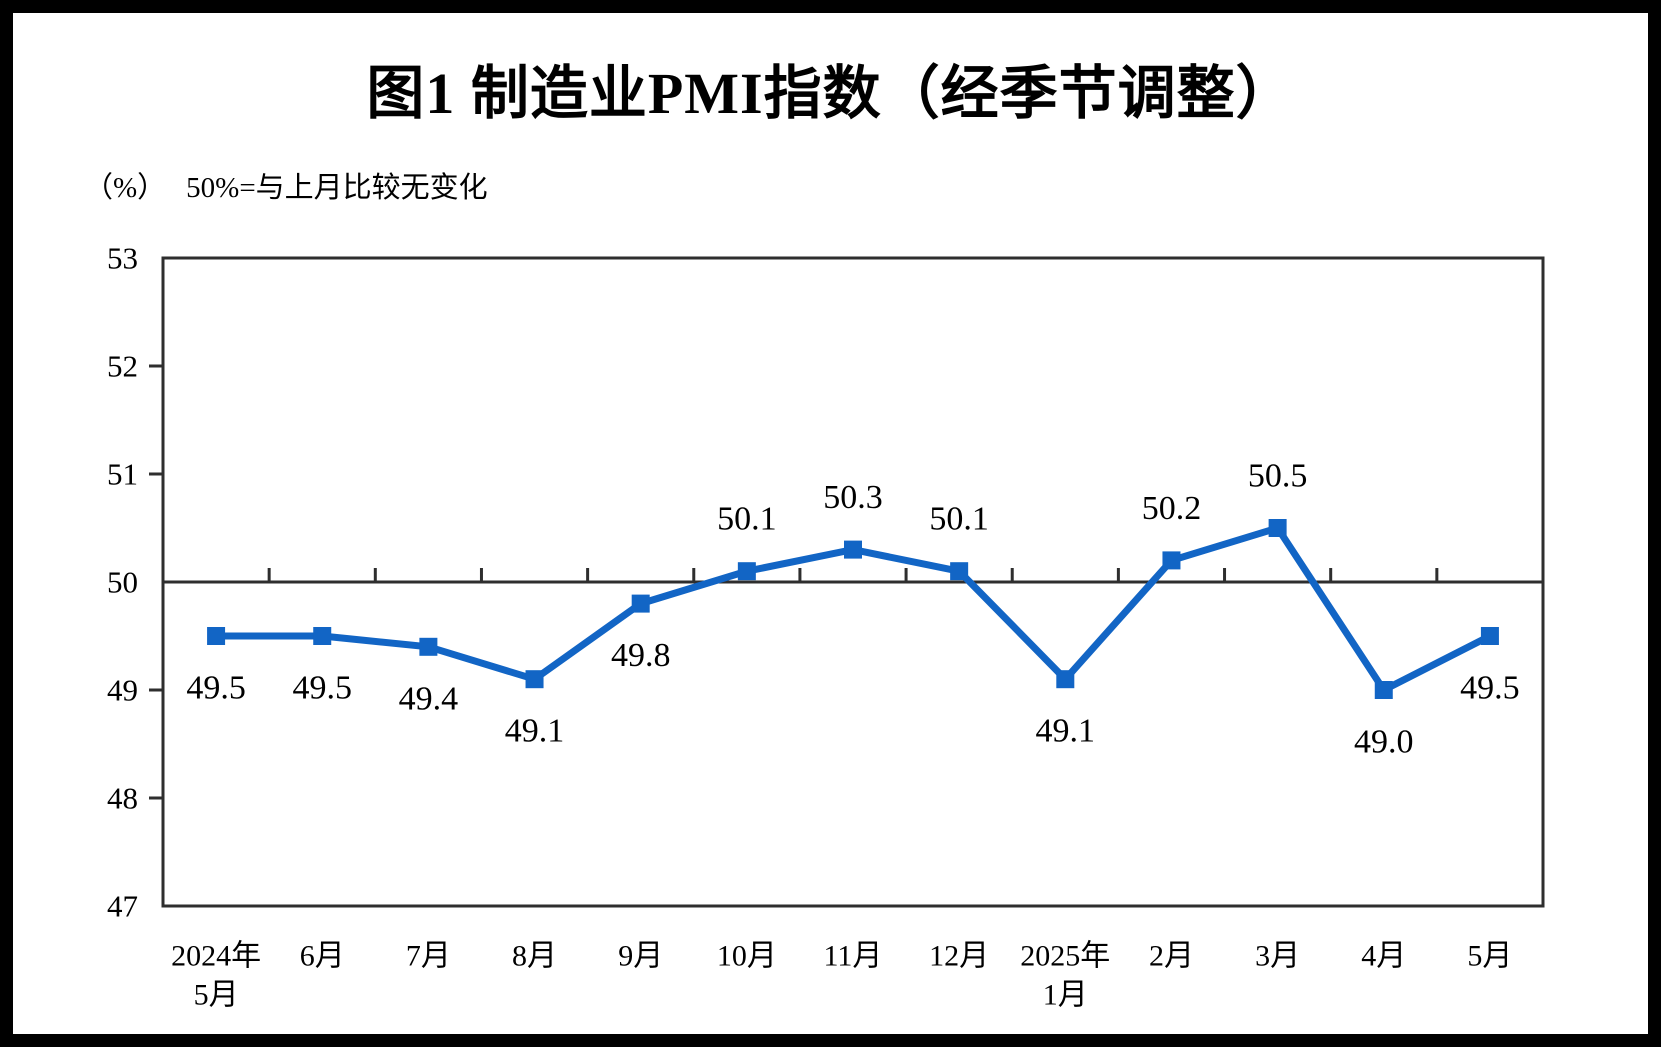 This screenshot has height=1047, width=1661. I want to click on y-axis-label: 49, so click(122, 690).